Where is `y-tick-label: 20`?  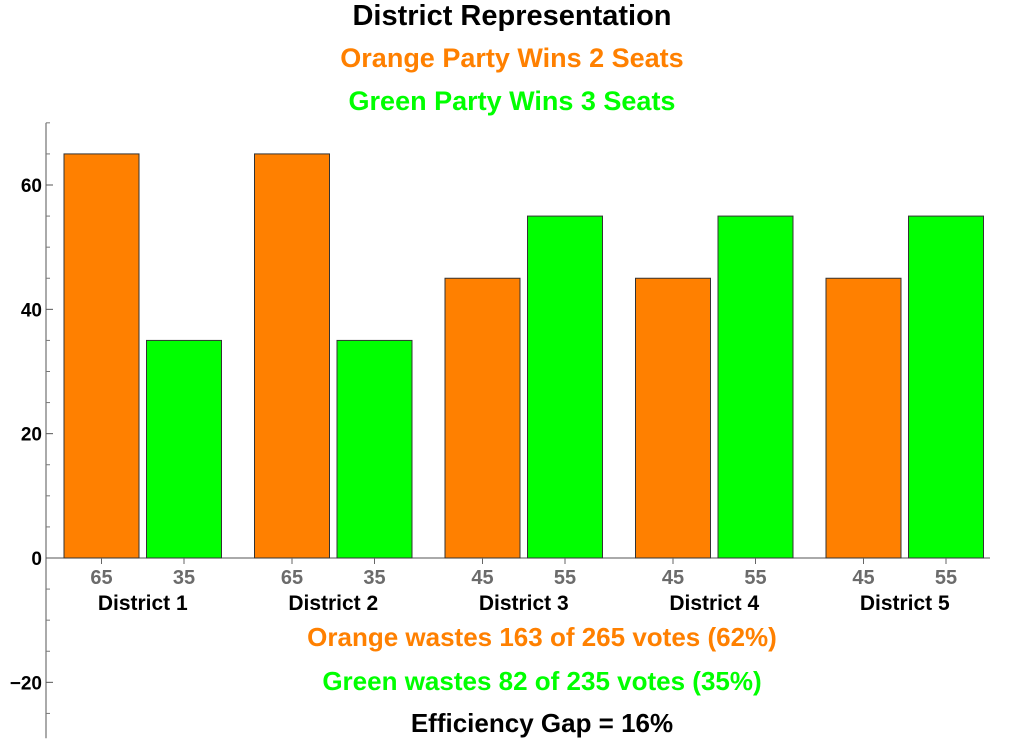
y-tick-label: 20 is located at coordinates (31, 435).